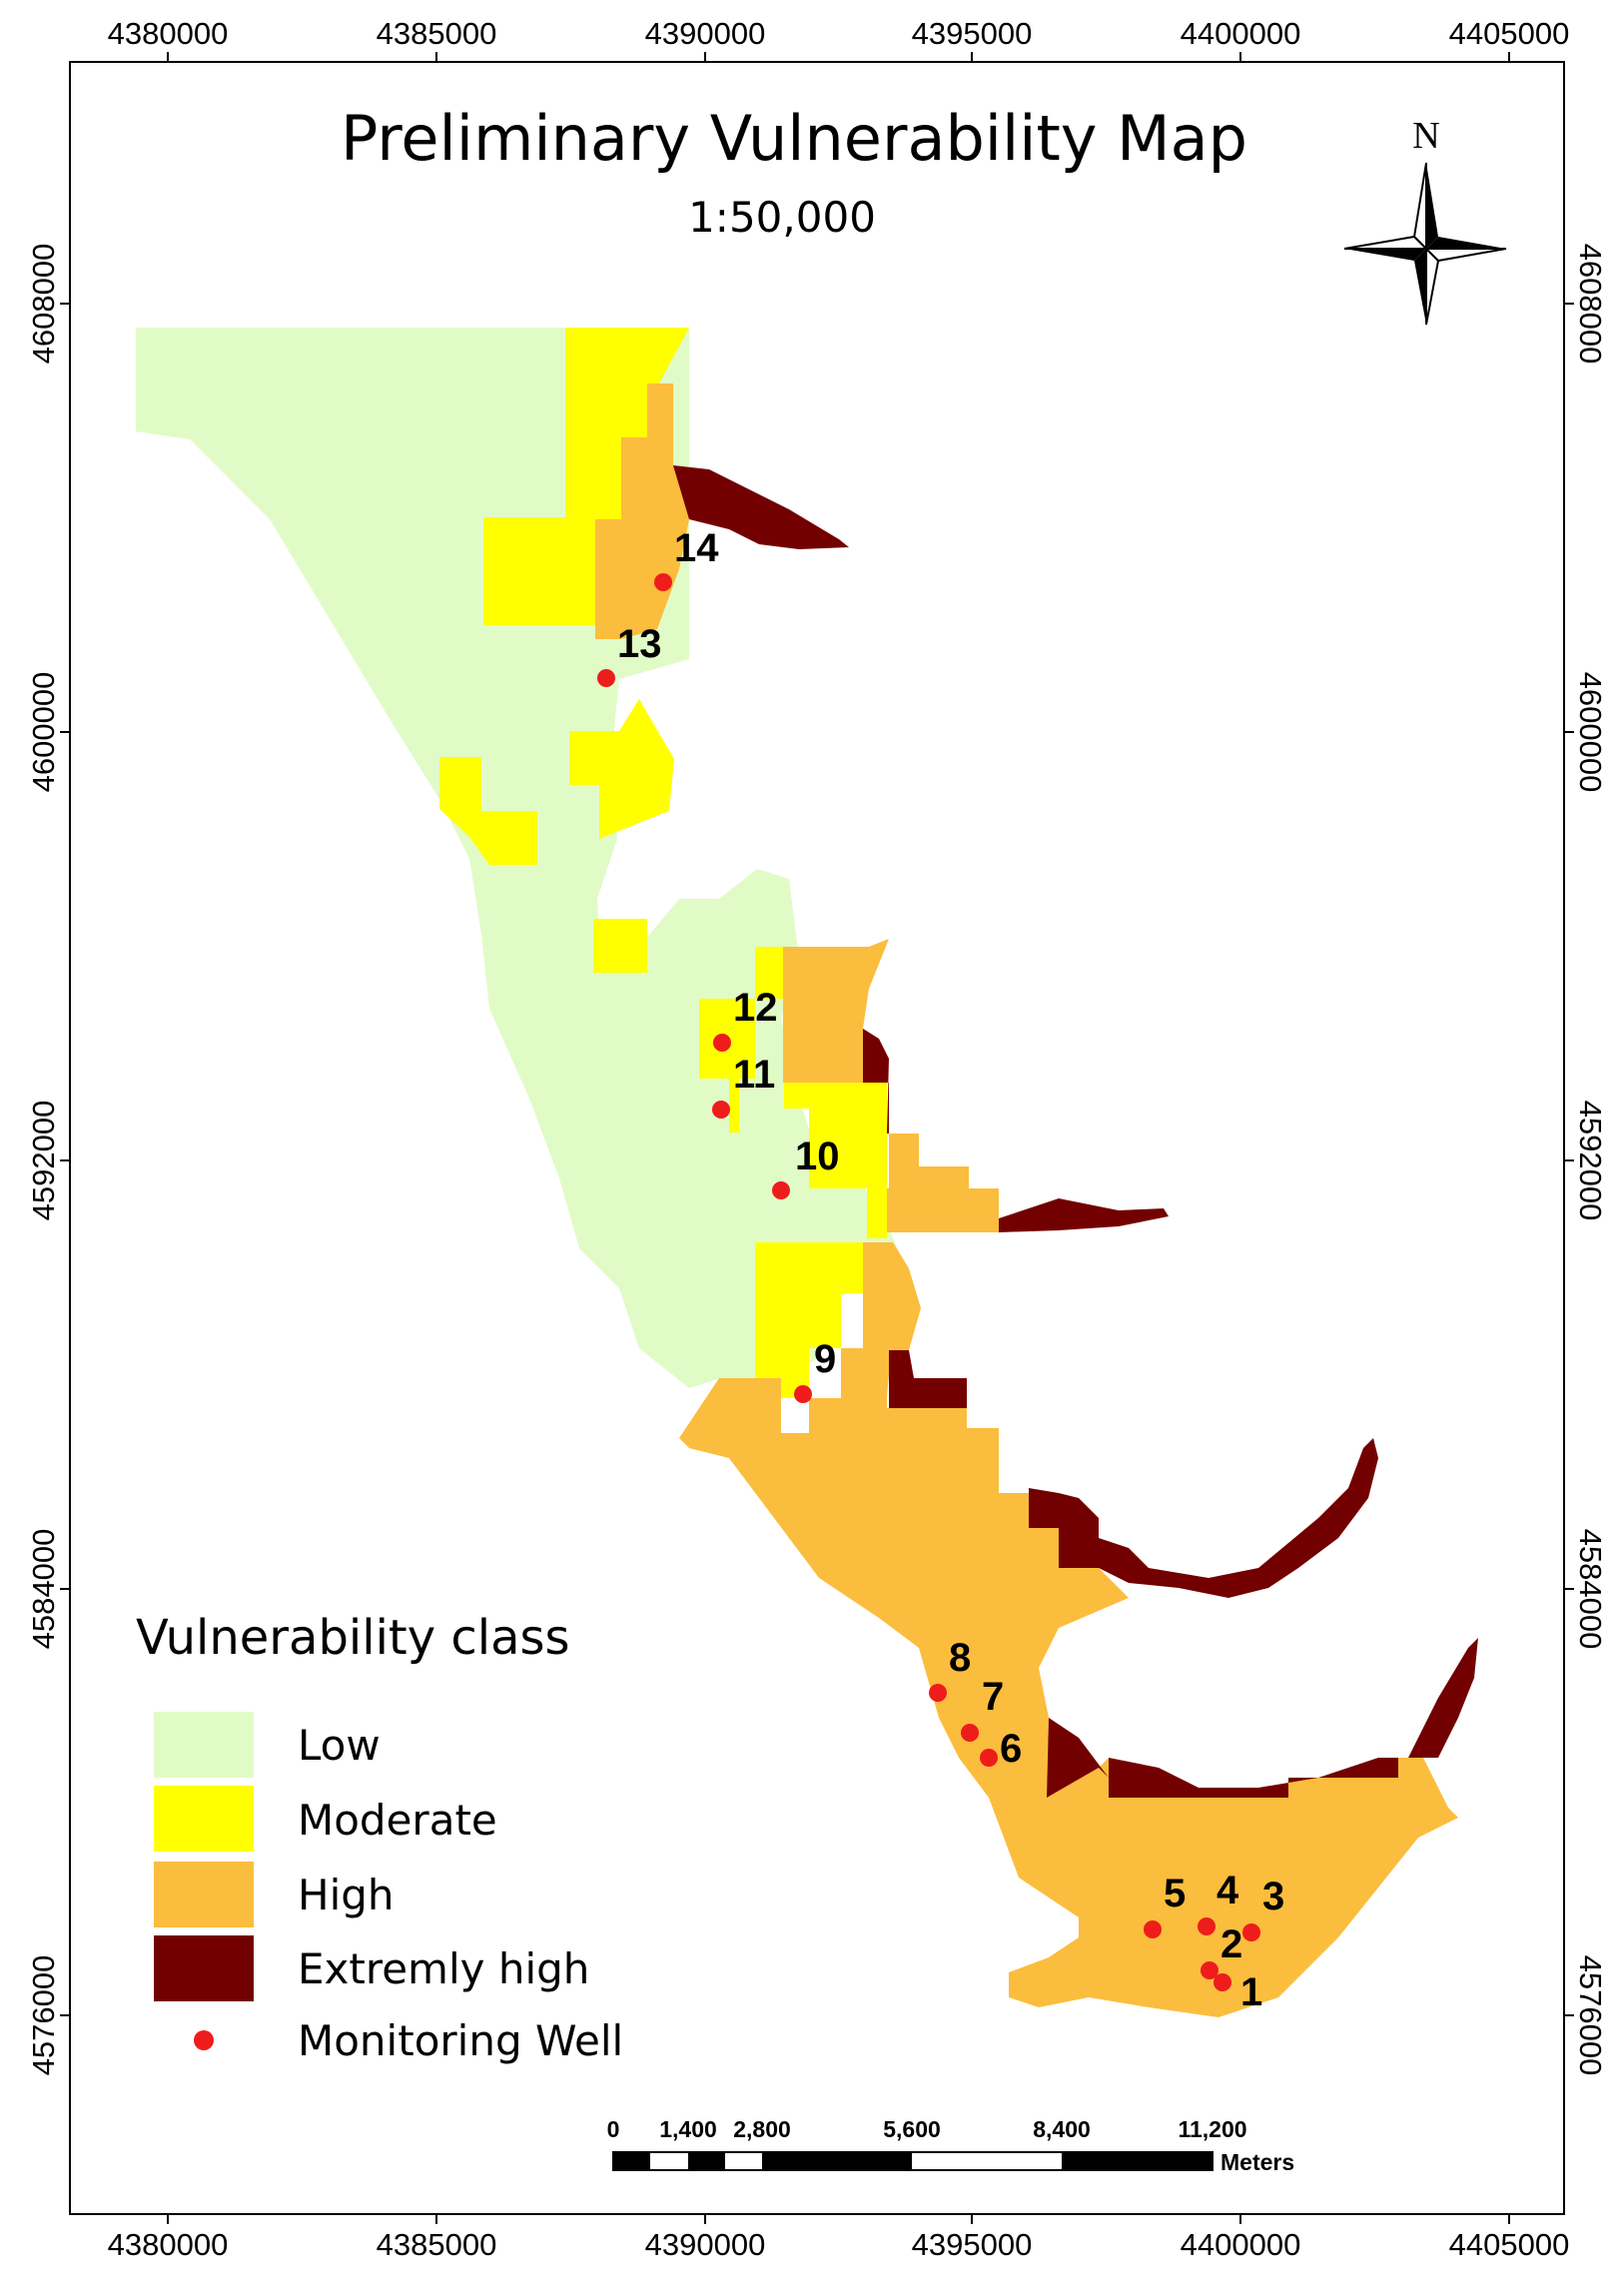 This screenshot has width=1624, height=2285. I want to click on well-4-label: 4, so click(1228, 1890).